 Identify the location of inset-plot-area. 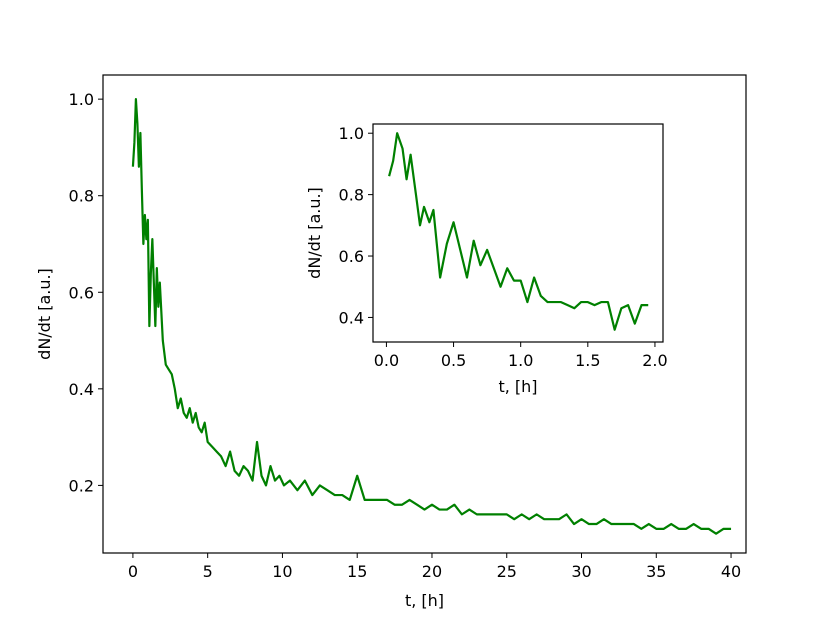
(518, 233).